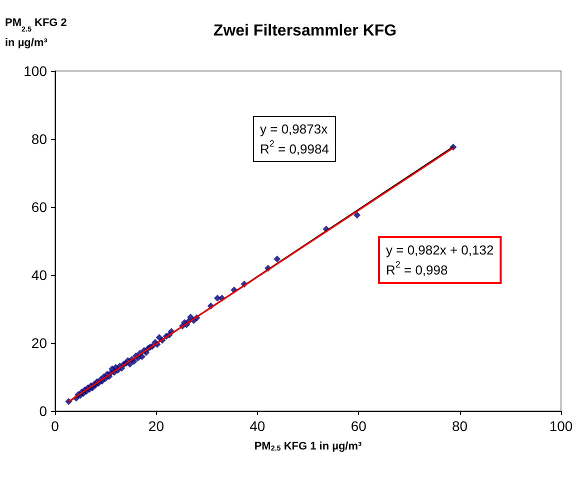 The width and height of the screenshot is (576, 479). What do you see at coordinates (43, 411) in the screenshot?
I see `y-tick-label: 0` at bounding box center [43, 411].